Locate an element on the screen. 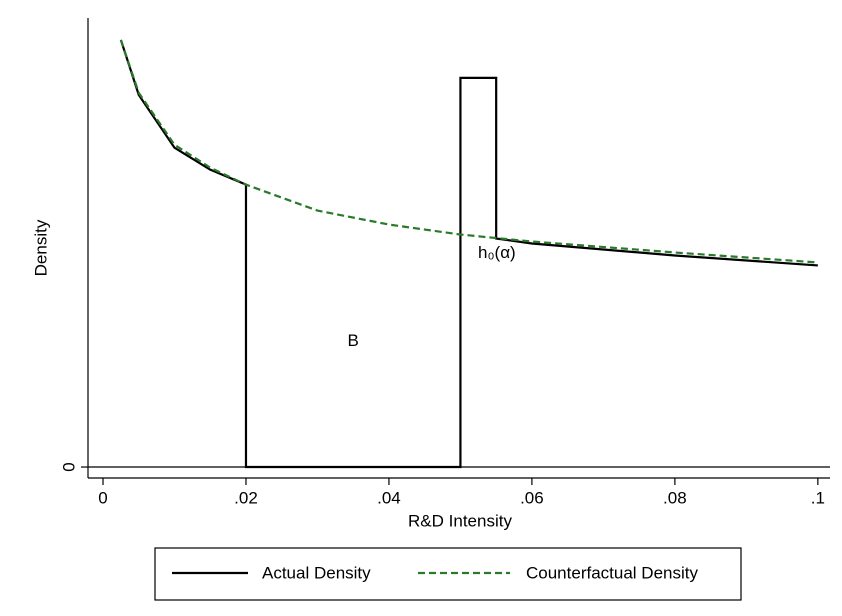 The height and width of the screenshot is (616, 842). x-tick-label: .04 is located at coordinates (389, 497).